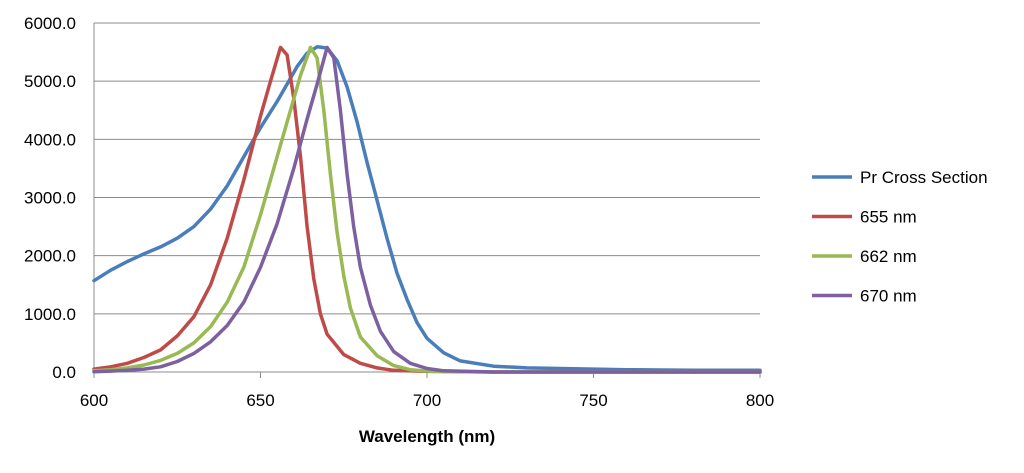 This screenshot has width=1024, height=473. I want to click on legend: Pr Cross Section 655 nm 662 nm 670 nm, so click(900, 237).